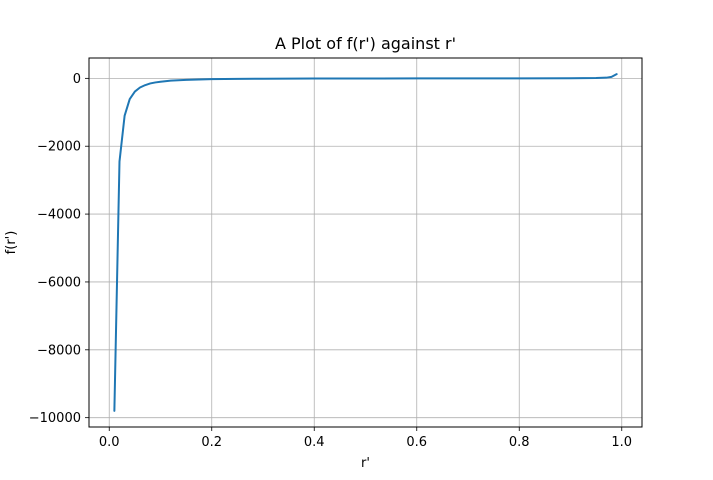 The image size is (713, 480). What do you see at coordinates (109, 442) in the screenshot?
I see `x-tick-label: 0.0` at bounding box center [109, 442].